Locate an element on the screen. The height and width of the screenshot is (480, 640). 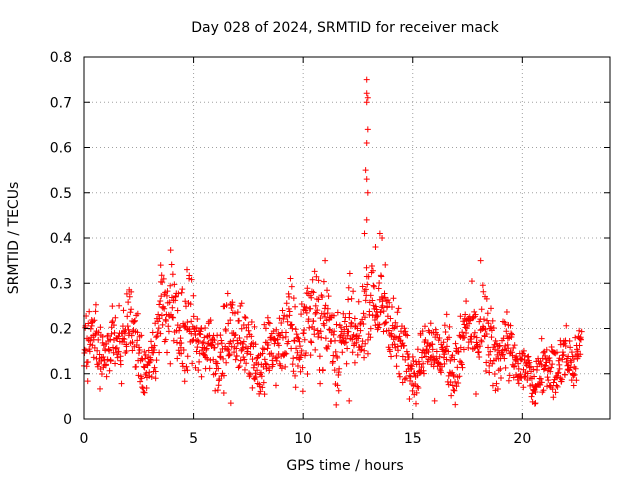
y-tick-label: 0 is located at coordinates (67, 420).